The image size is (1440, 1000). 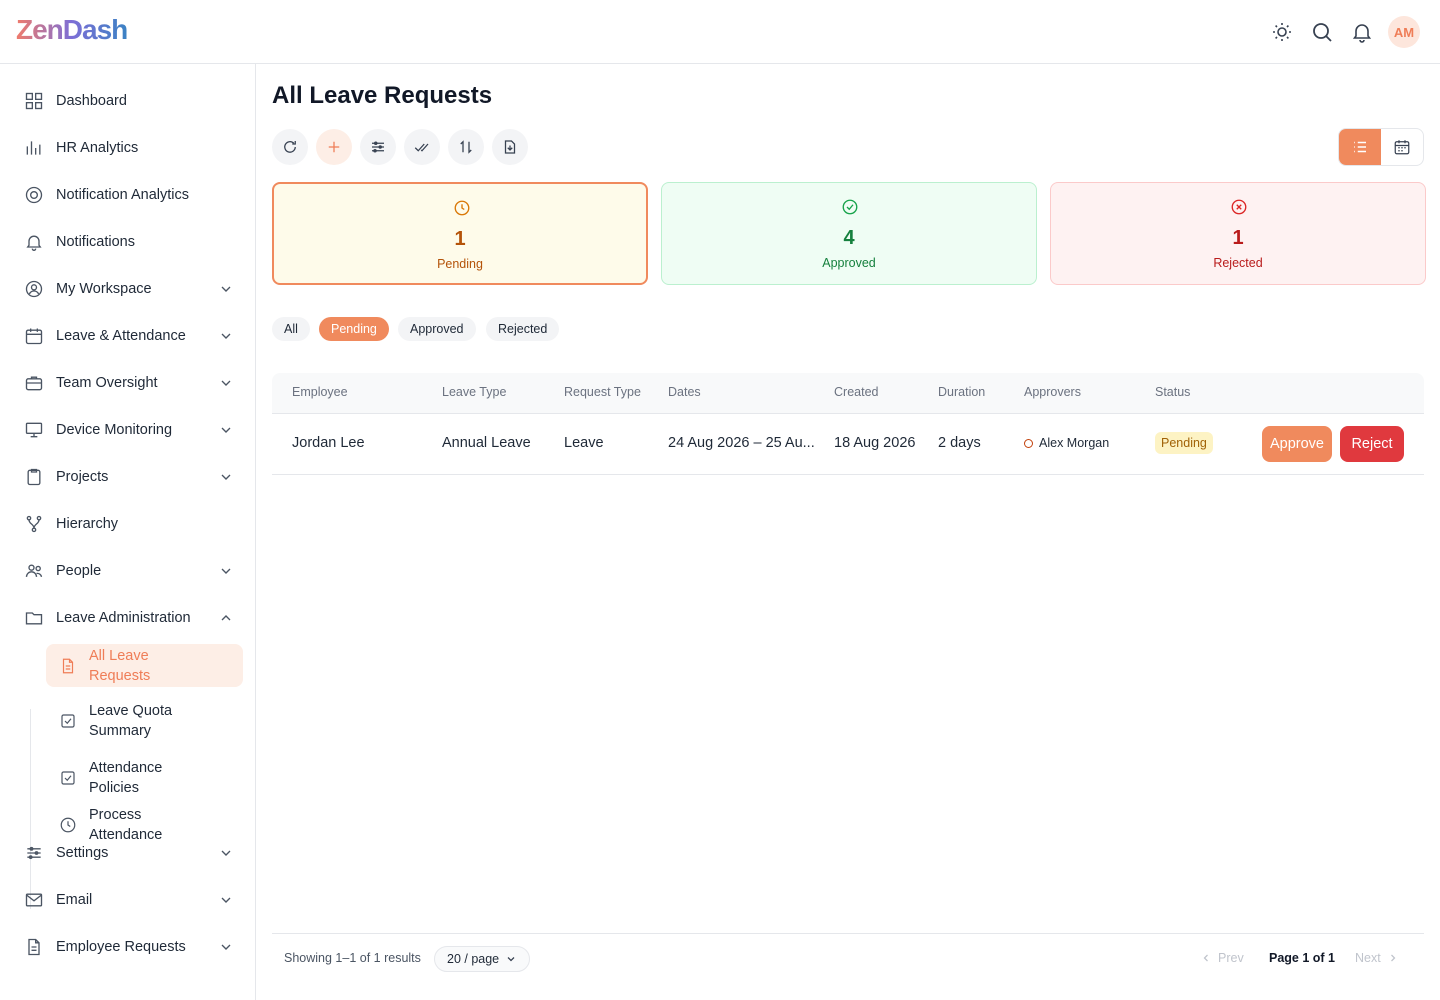 I want to click on nav-item: Notifications, so click(x=129, y=242).